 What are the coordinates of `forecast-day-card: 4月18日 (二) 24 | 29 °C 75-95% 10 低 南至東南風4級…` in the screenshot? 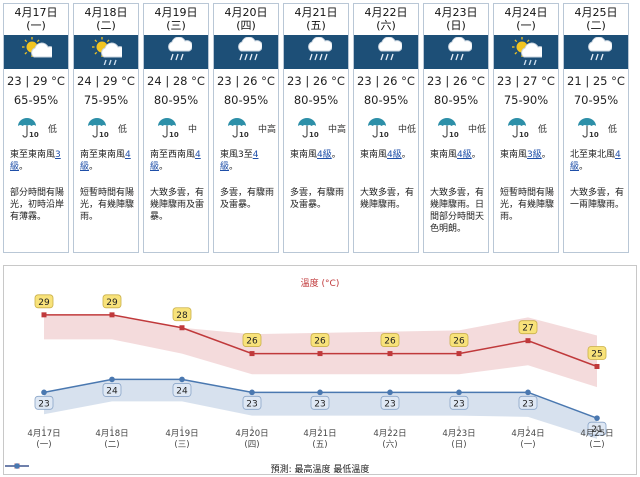 It's located at (106, 128).